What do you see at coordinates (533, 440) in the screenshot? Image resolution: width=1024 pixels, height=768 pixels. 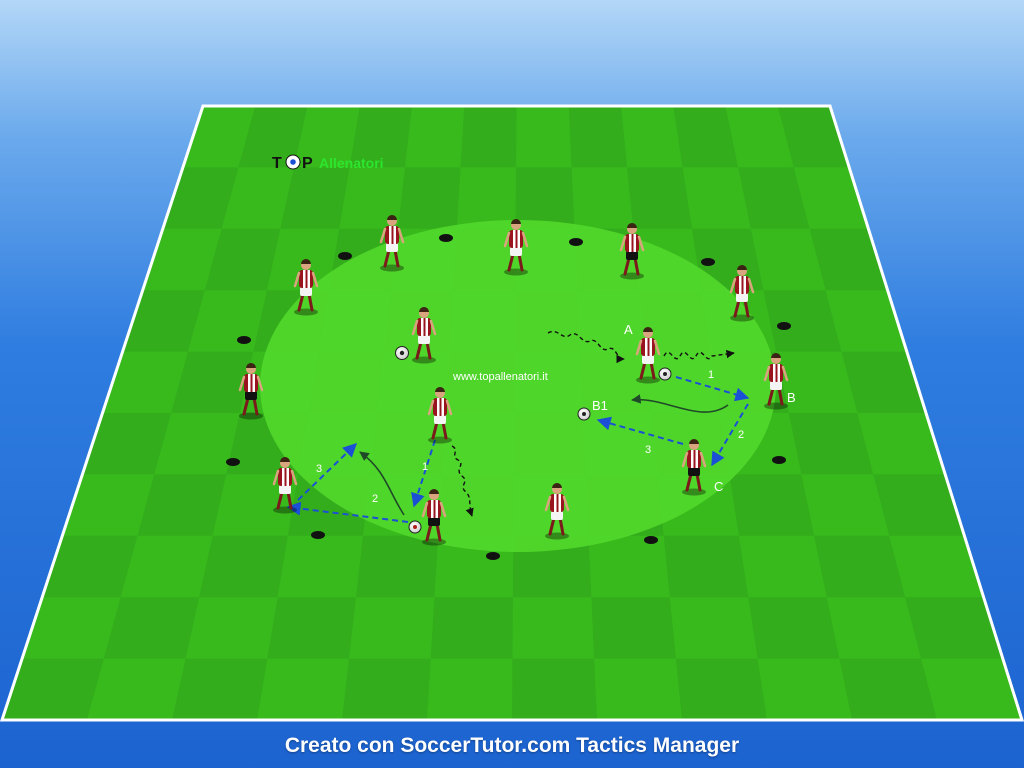 I see `balls` at bounding box center [533, 440].